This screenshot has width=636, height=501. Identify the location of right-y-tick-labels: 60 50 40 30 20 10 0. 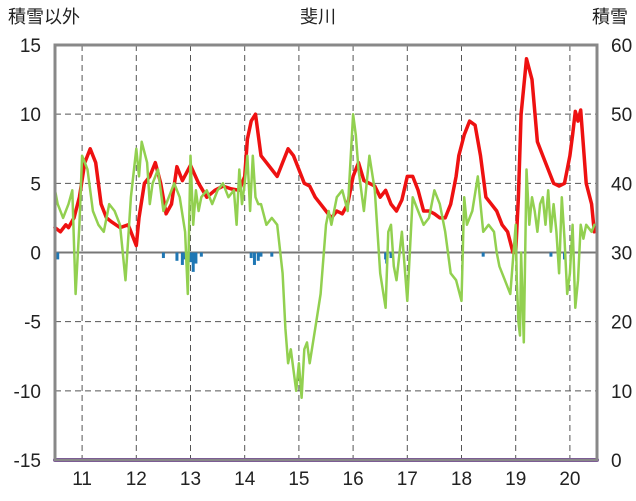
(621, 254).